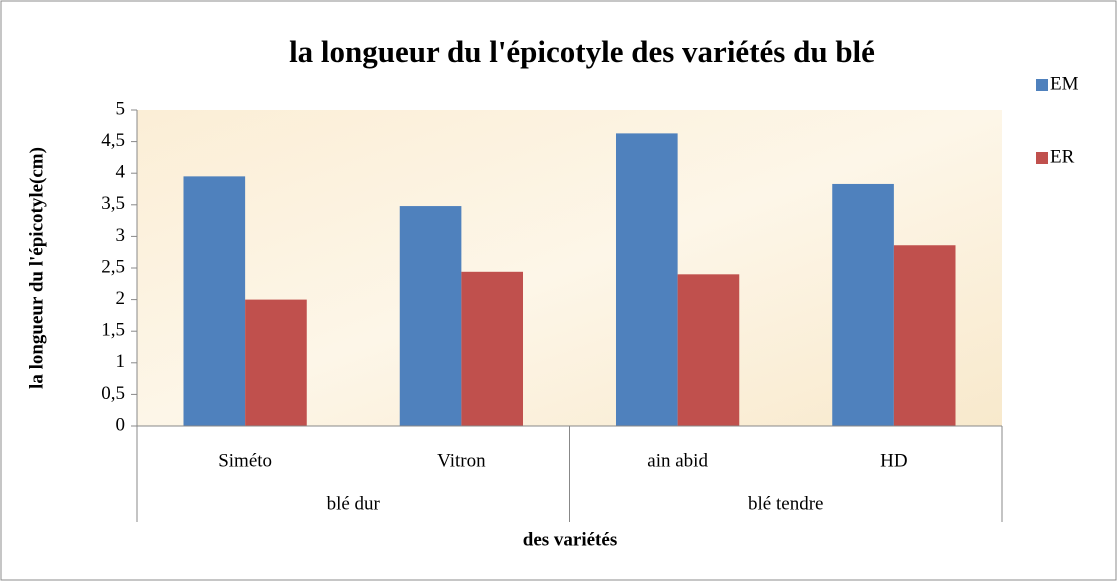 The height and width of the screenshot is (586, 1117). What do you see at coordinates (113, 203) in the screenshot?
I see `y-tick-label: 3,5` at bounding box center [113, 203].